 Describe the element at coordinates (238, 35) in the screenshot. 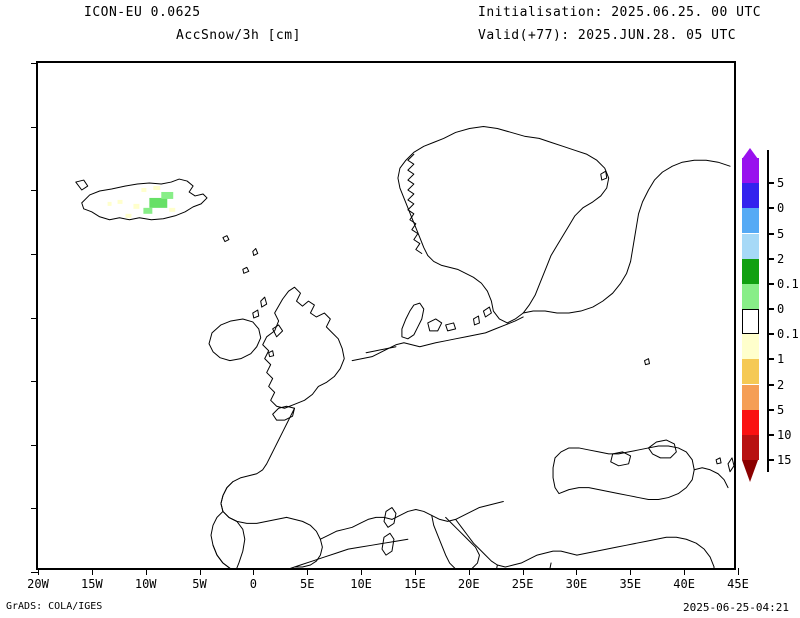

I see `header-variable-title: AccSnow/3h [cm]` at that location.